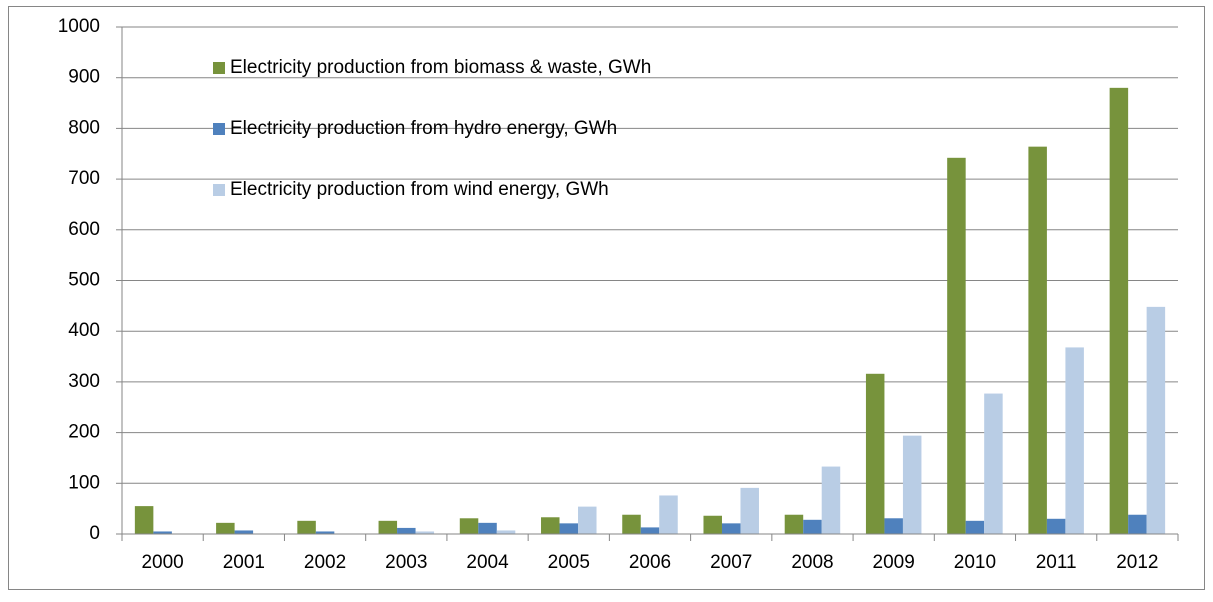 This screenshot has height=602, width=1213. I want to click on y-tick-label: 0, so click(94, 533).